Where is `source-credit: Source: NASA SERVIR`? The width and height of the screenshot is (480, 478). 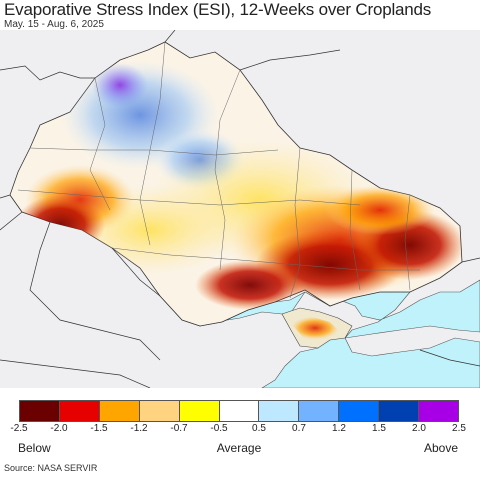
source-credit: Source: NASA SERVIR is located at coordinates (51, 468).